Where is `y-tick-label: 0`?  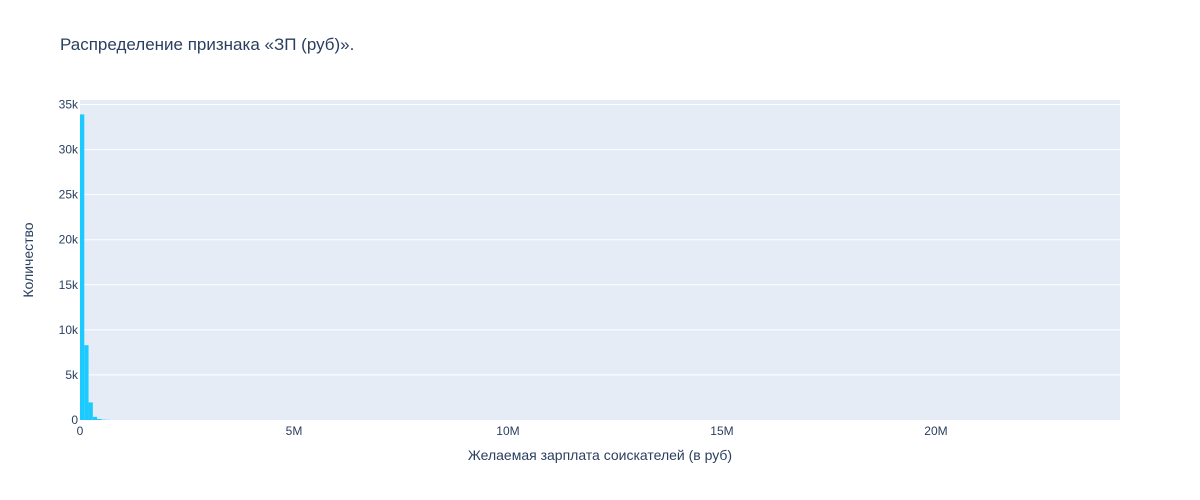
y-tick-label: 0 is located at coordinates (74, 420).